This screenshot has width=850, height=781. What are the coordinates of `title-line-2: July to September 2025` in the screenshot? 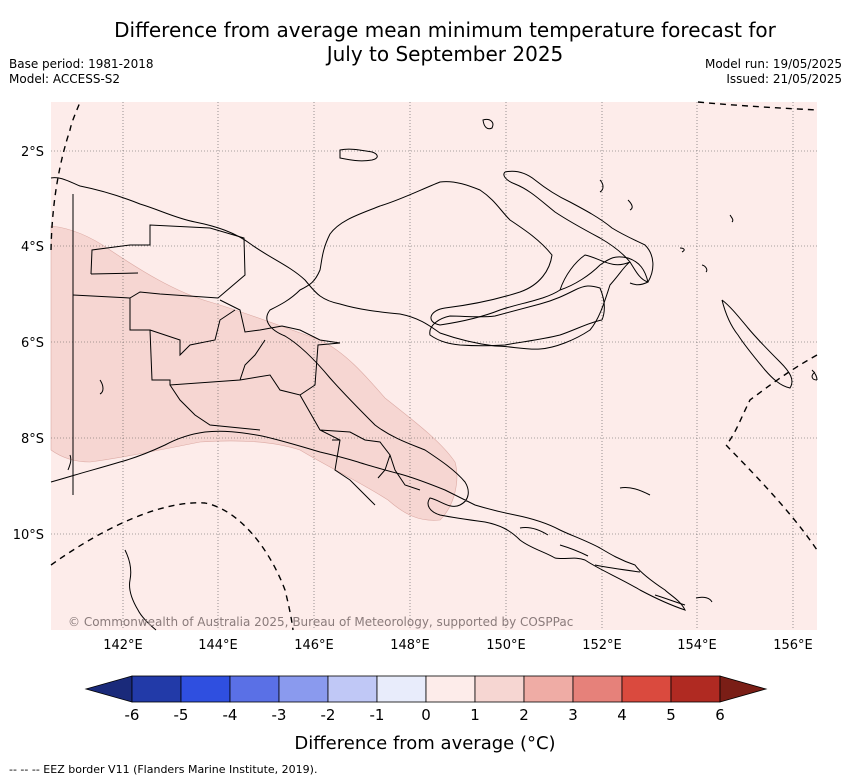 It's located at (445, 54).